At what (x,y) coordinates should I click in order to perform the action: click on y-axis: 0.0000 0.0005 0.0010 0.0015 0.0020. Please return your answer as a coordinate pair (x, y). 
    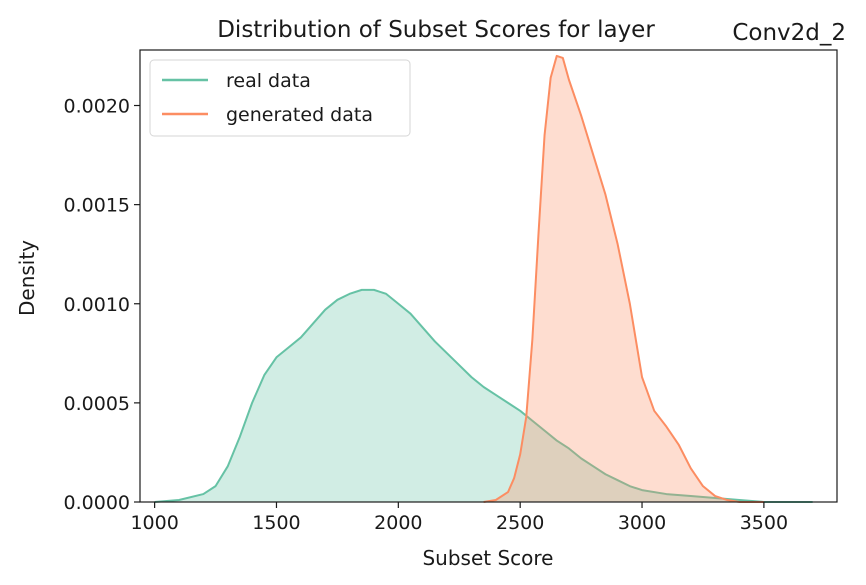
    Looking at the image, I should click on (102, 305).